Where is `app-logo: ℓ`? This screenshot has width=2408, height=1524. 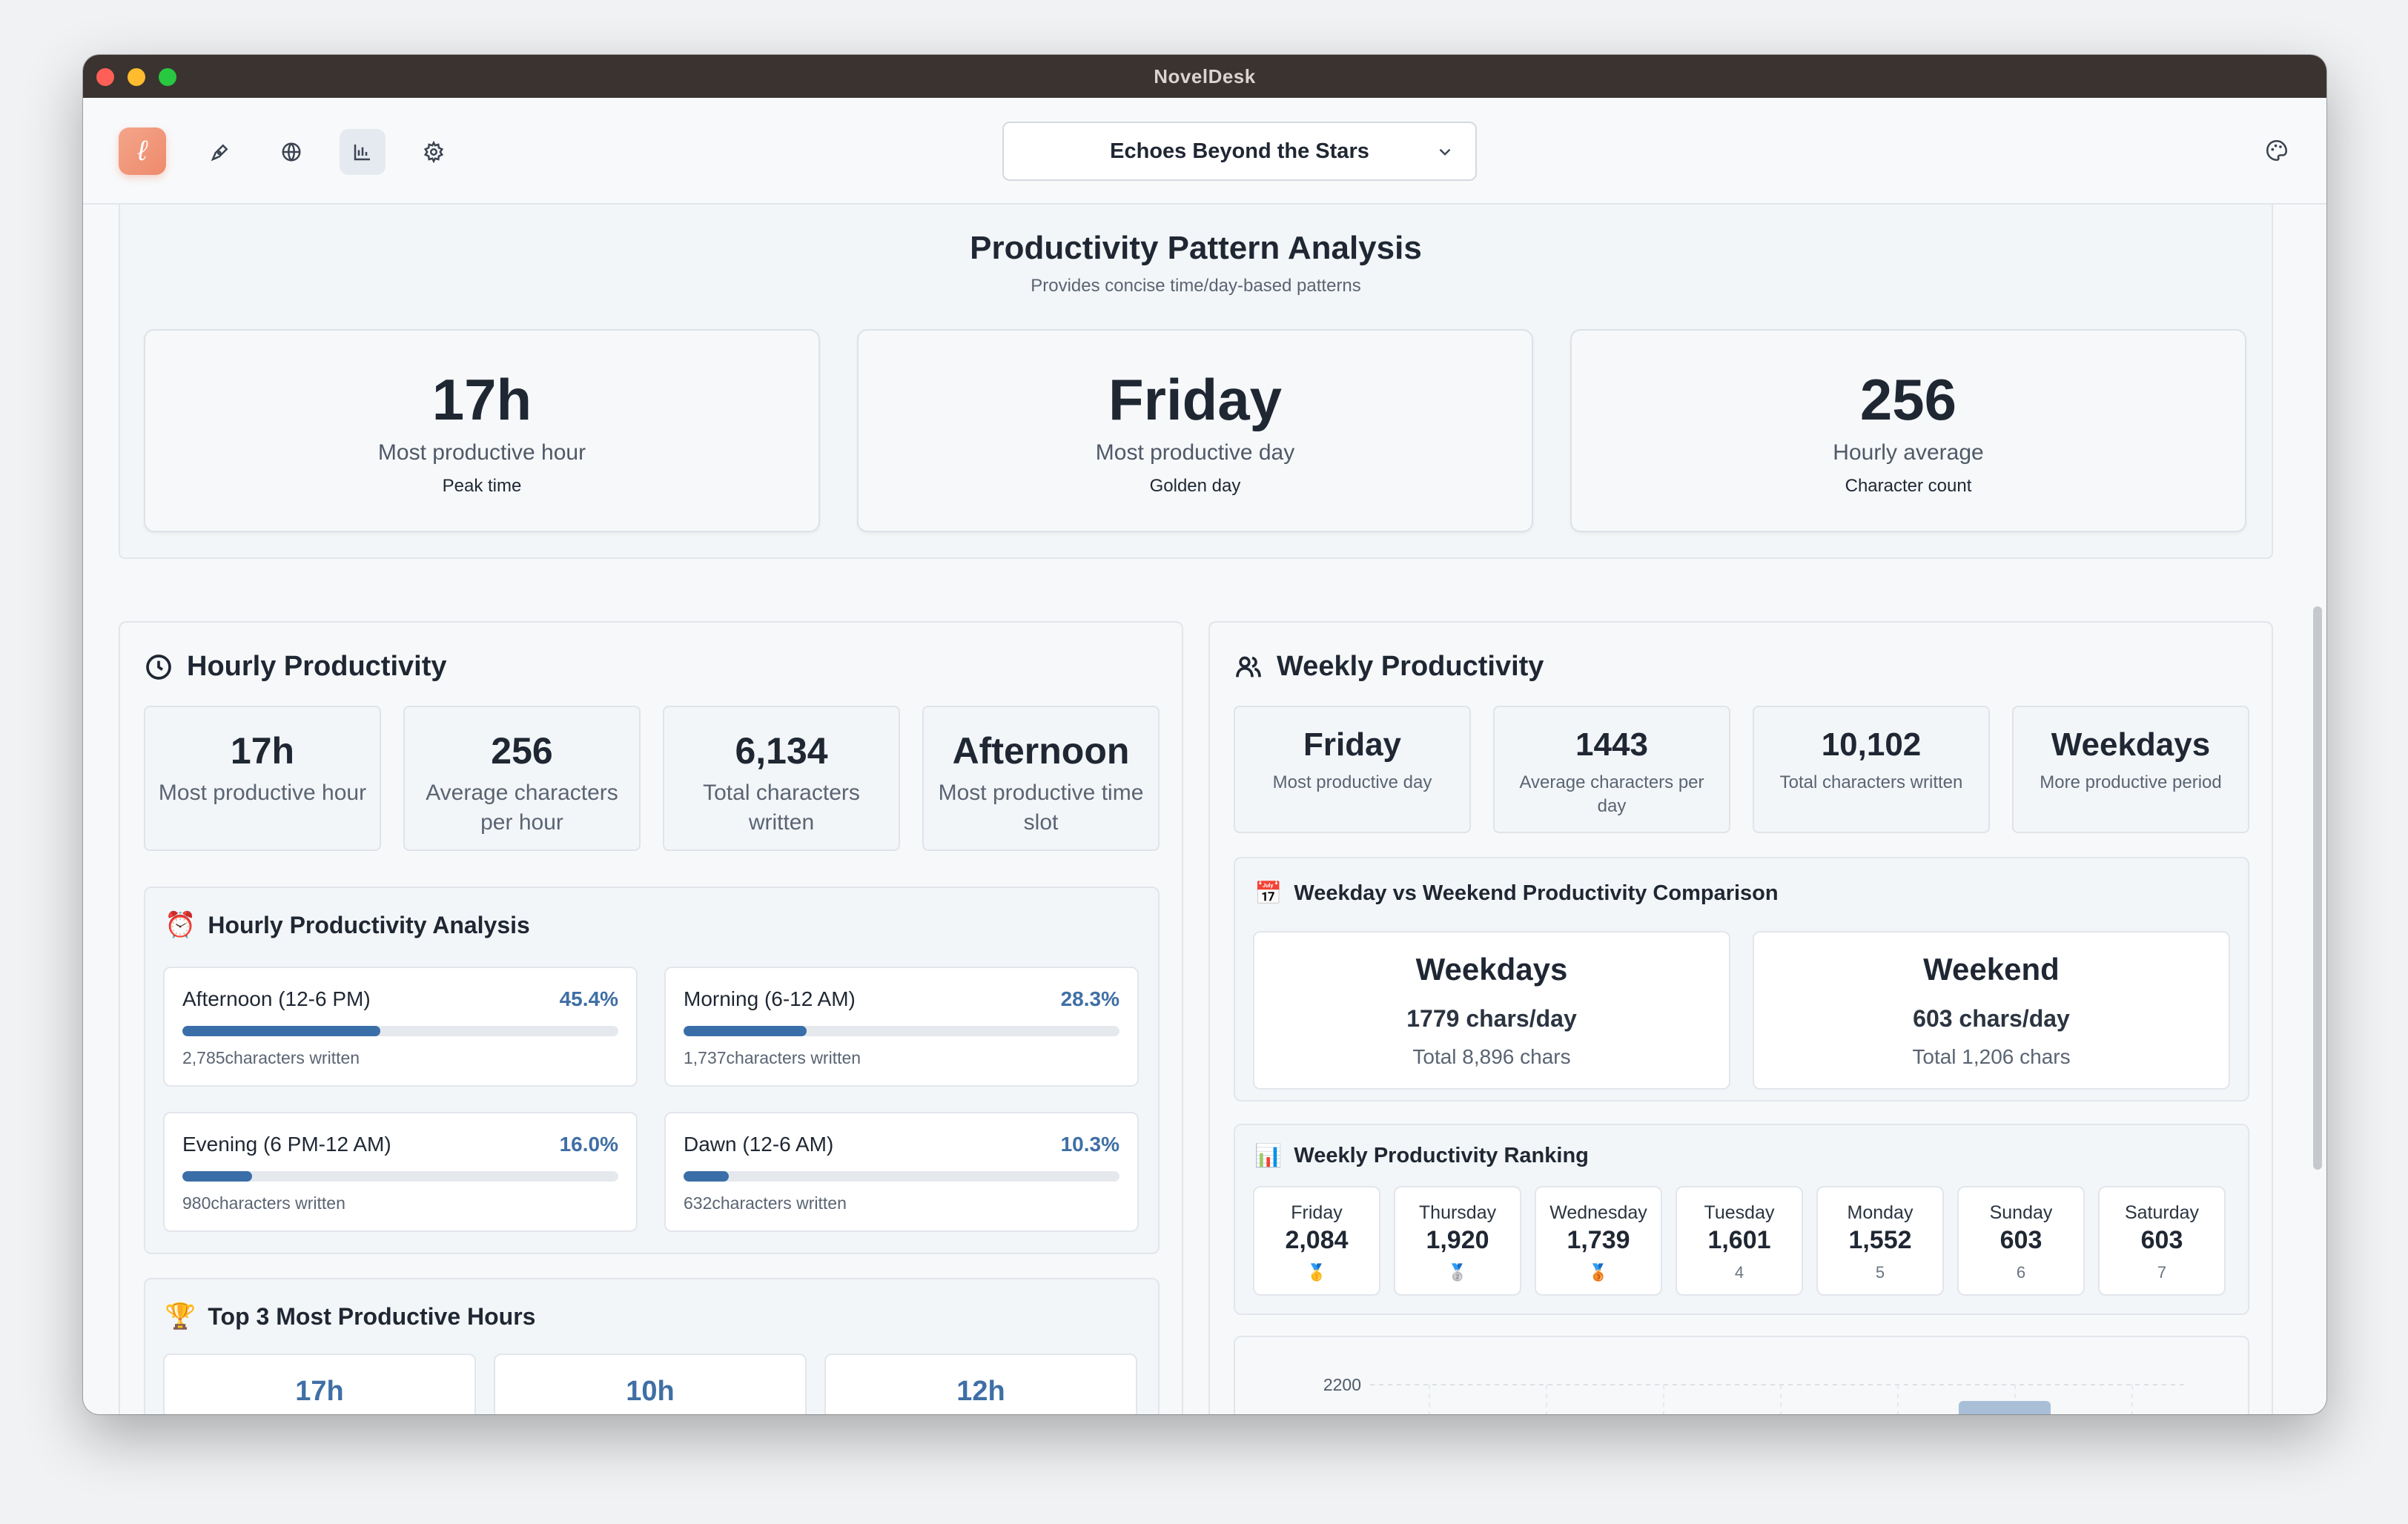 app-logo: ℓ is located at coordinates (142, 151).